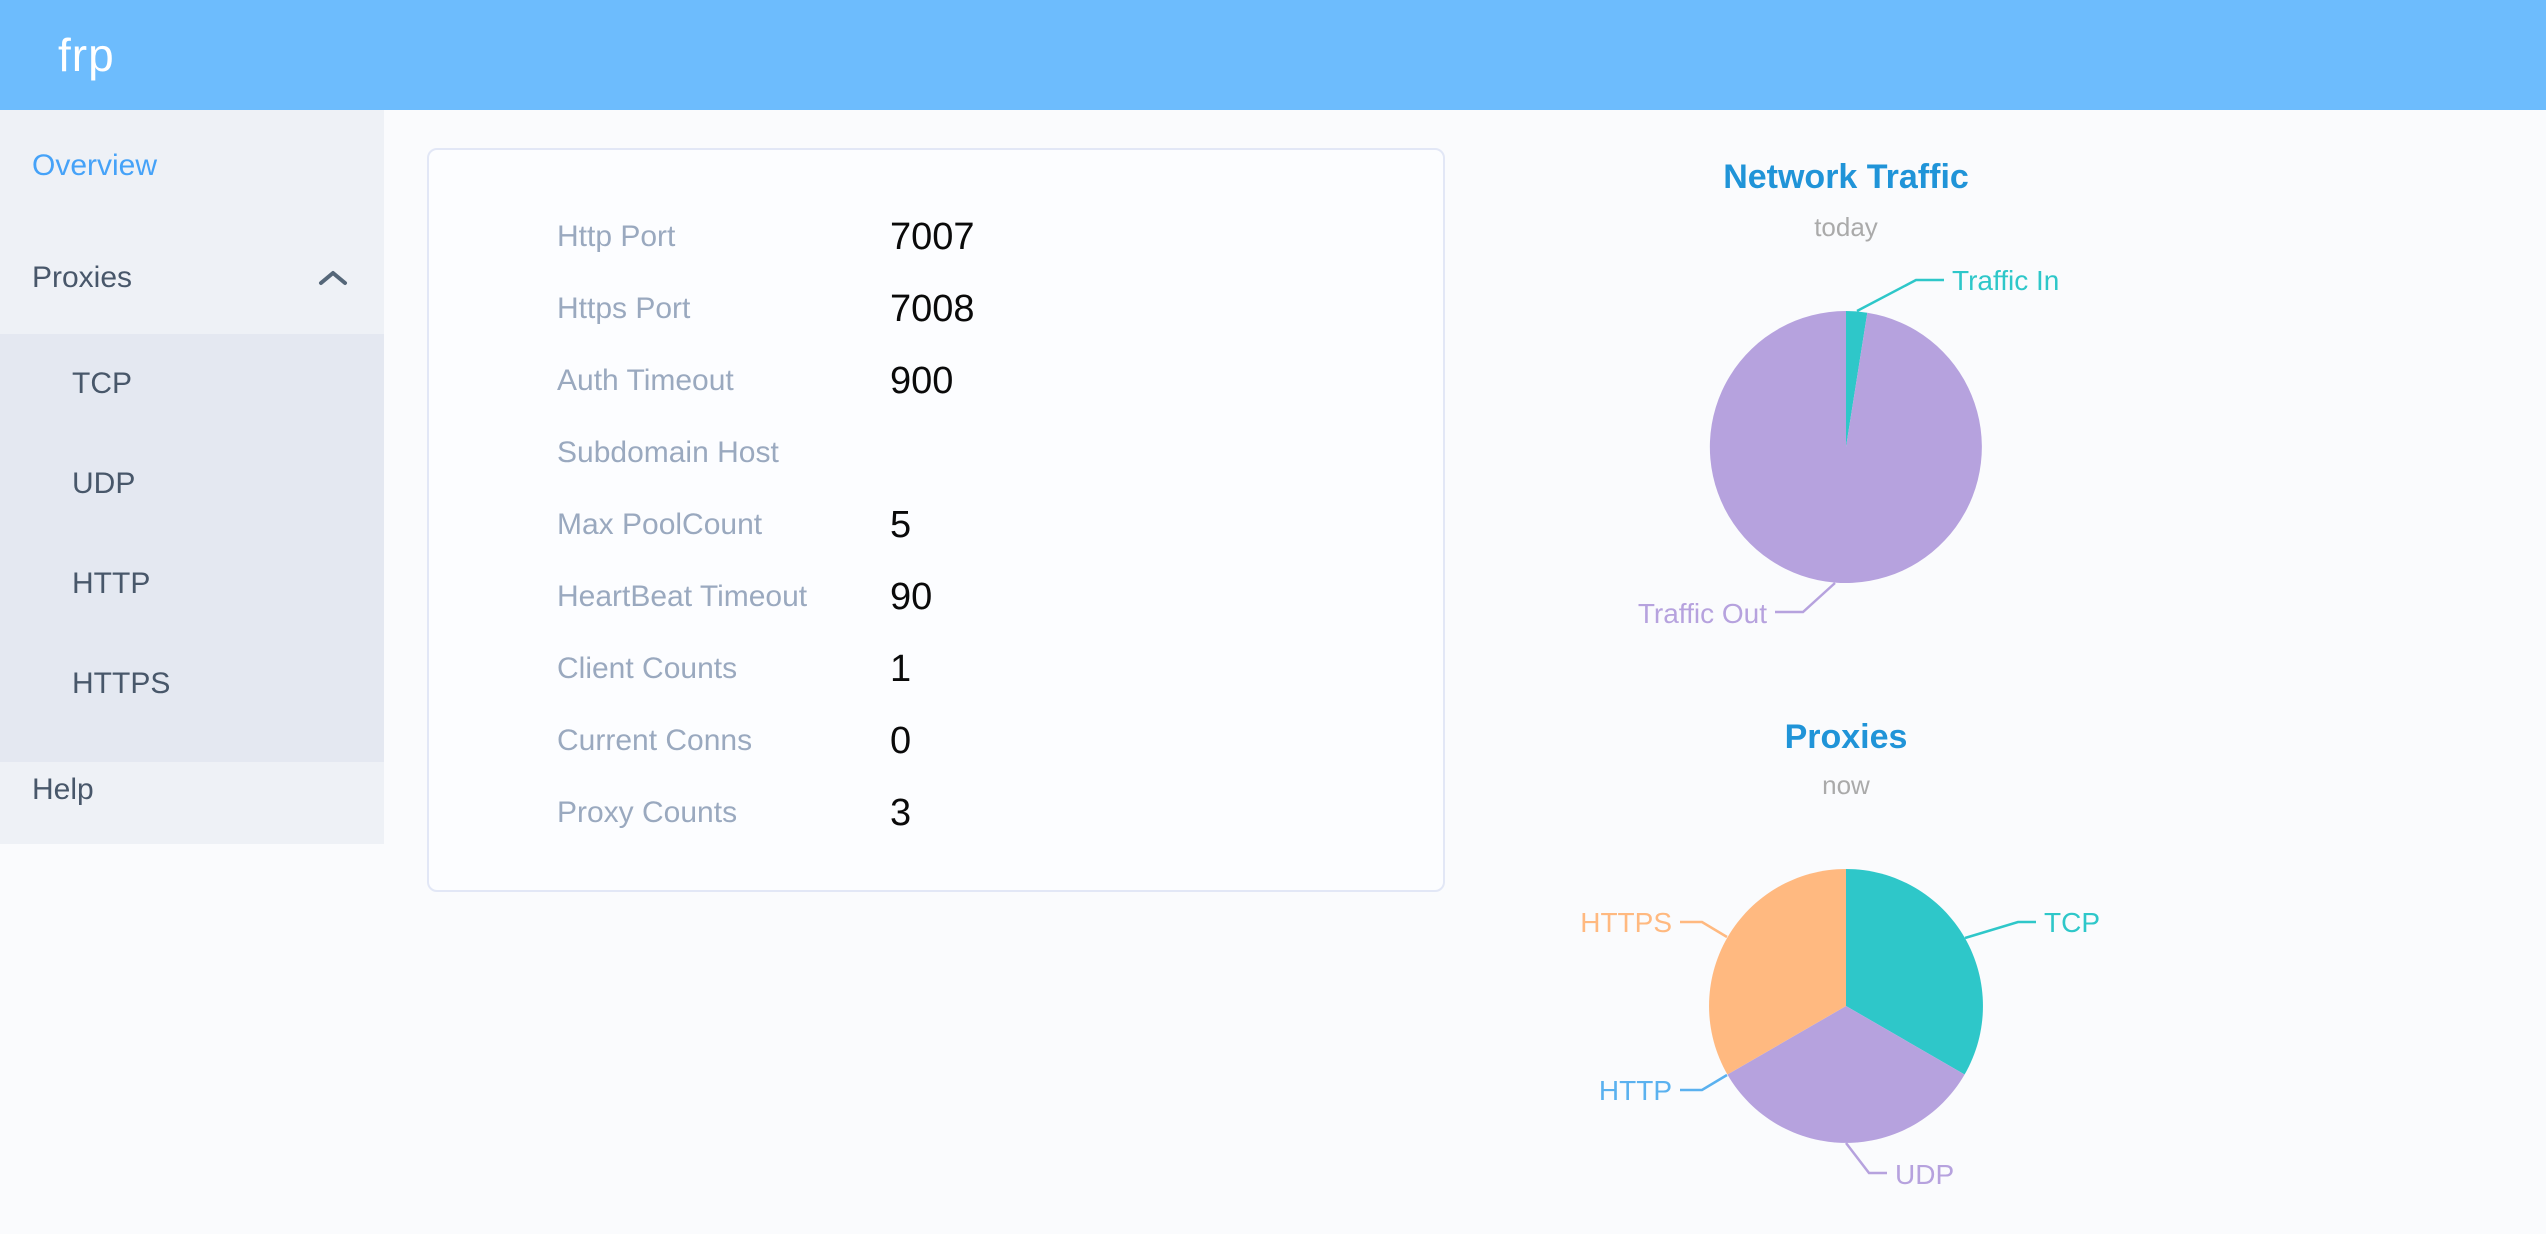  What do you see at coordinates (647, 668) in the screenshot?
I see `config-row-label: Client Counts` at bounding box center [647, 668].